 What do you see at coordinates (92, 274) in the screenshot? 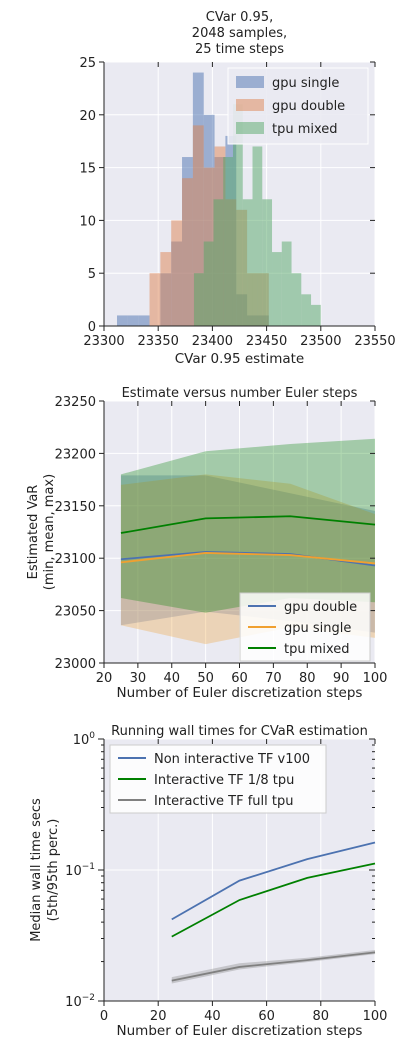
I see `y-tick-label: 5` at bounding box center [92, 274].